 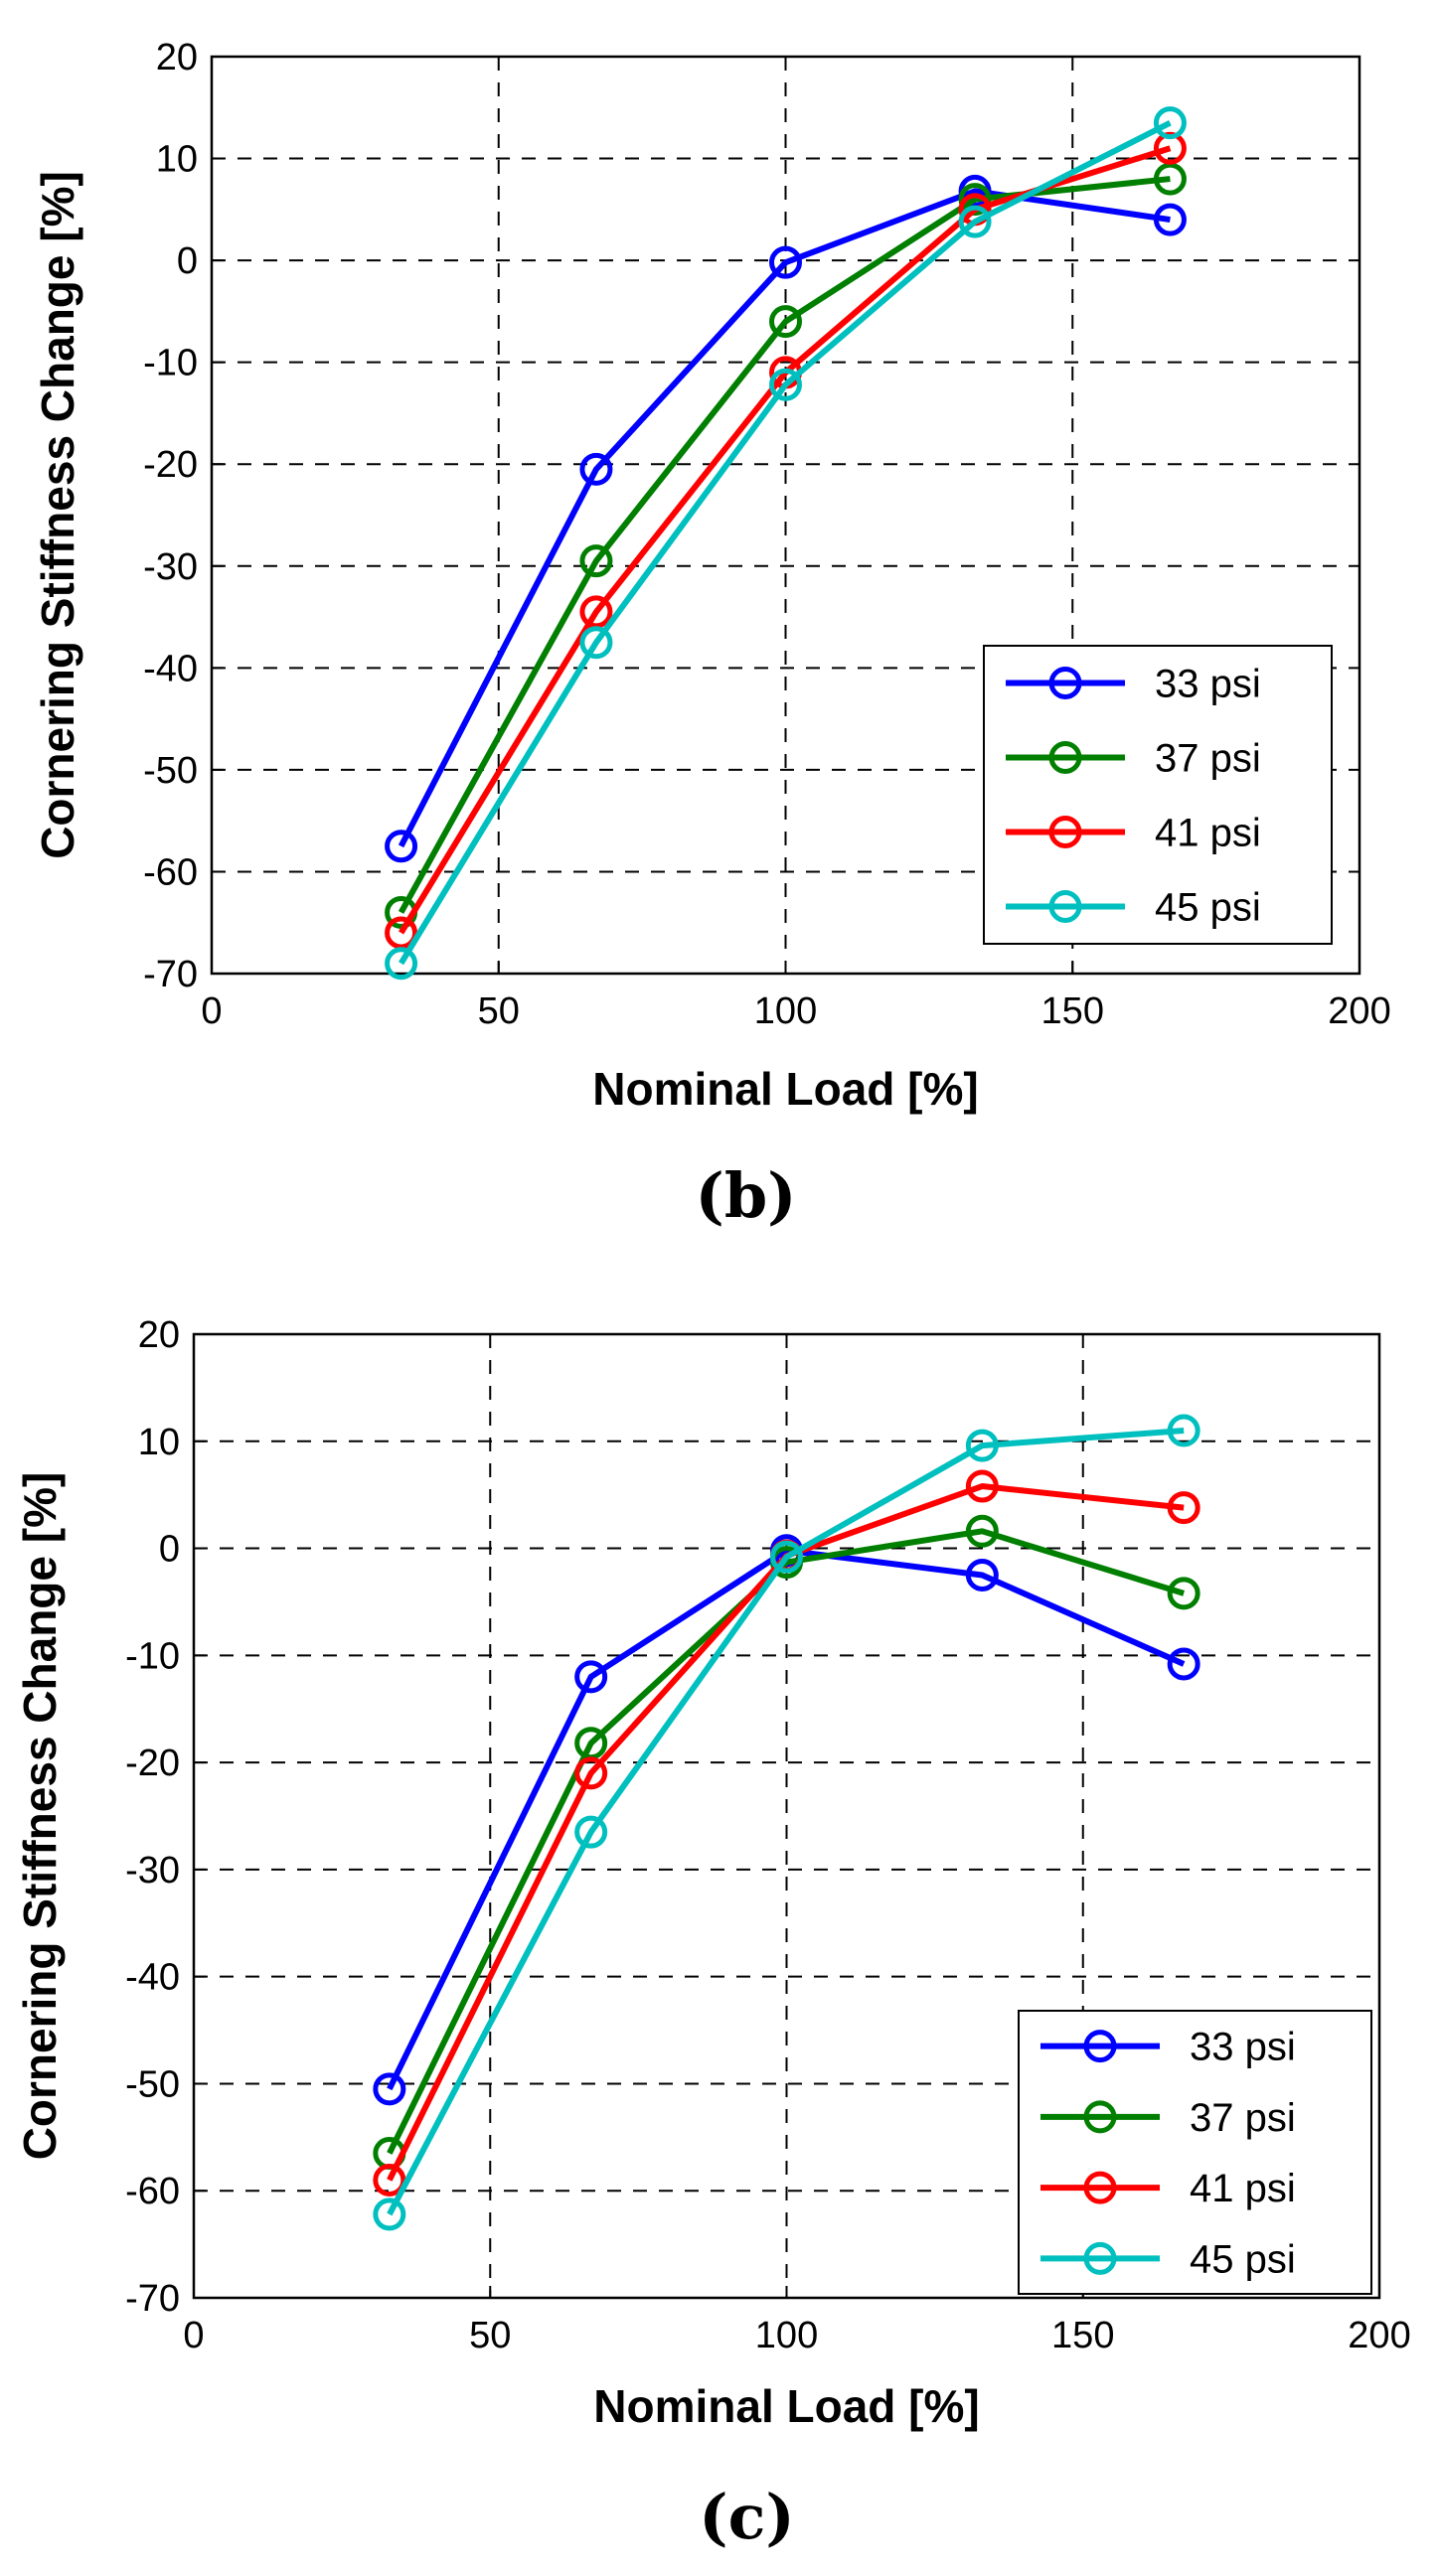 I want to click on series-37-psi, so click(x=786, y=1842).